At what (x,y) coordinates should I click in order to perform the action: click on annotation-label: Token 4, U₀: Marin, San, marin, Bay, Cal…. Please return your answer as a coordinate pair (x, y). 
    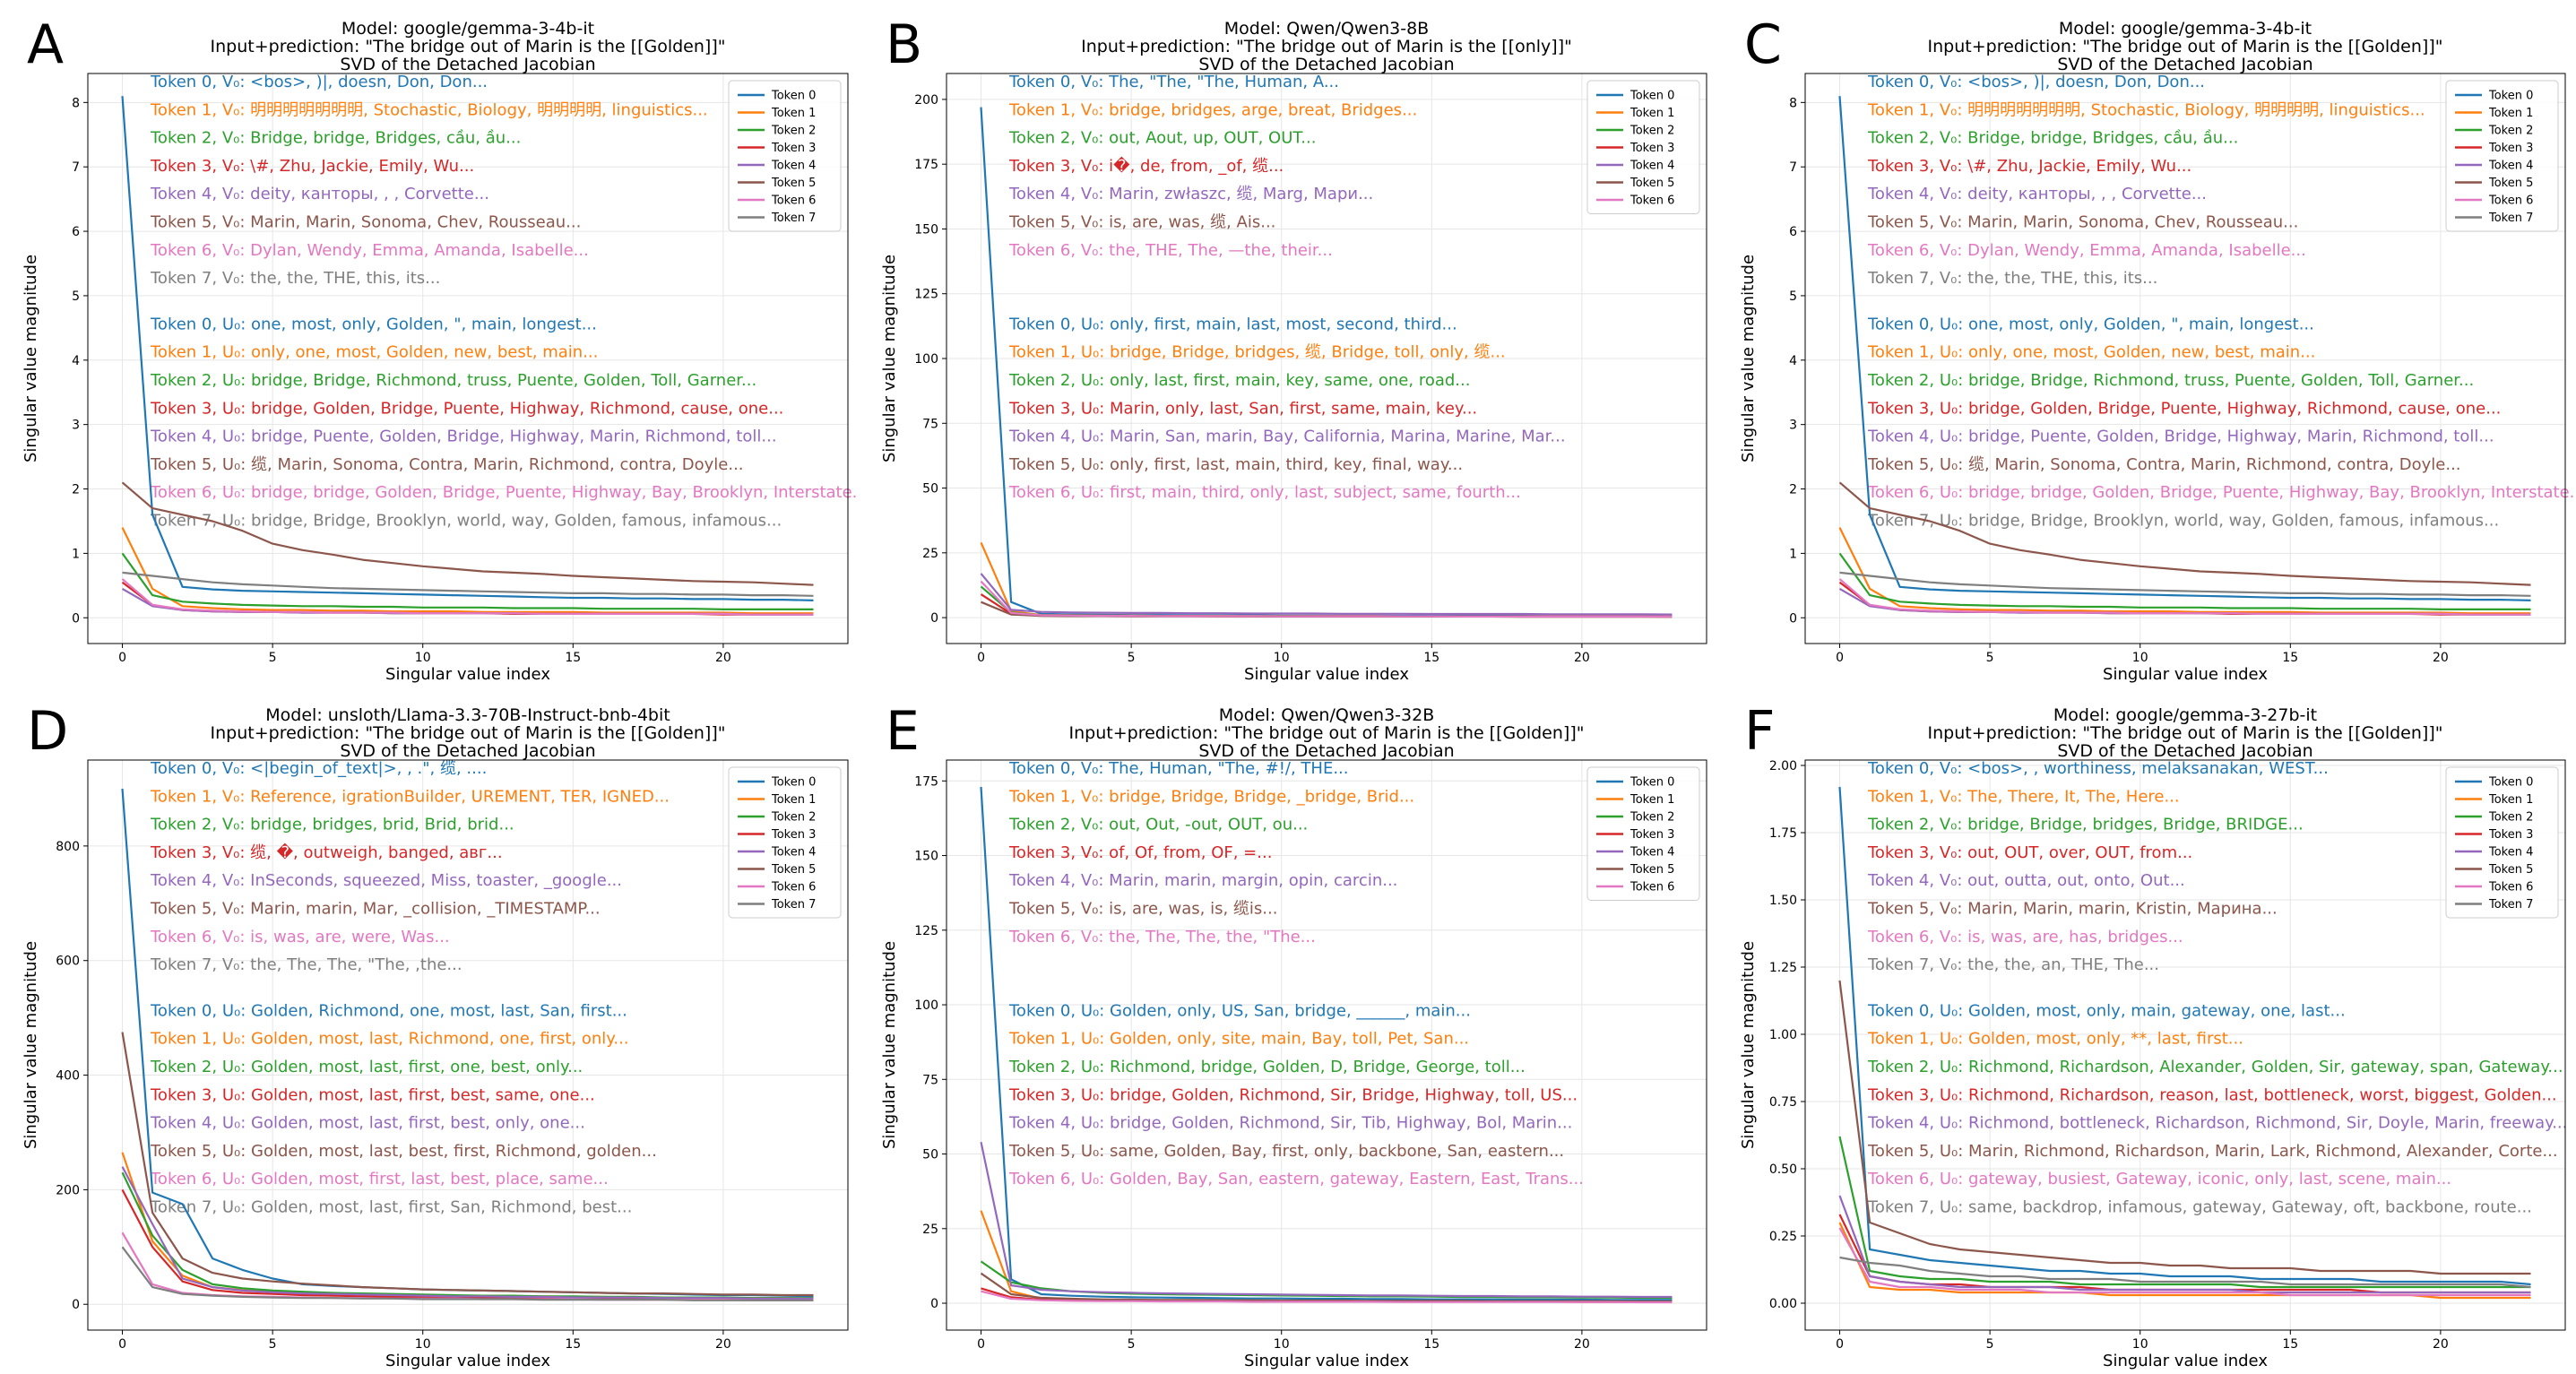
    Looking at the image, I should click on (1287, 437).